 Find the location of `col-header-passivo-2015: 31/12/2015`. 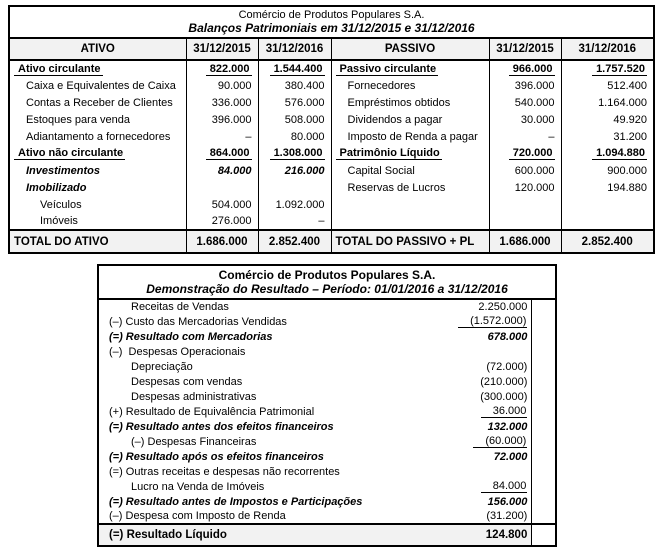

col-header-passivo-2015: 31/12/2015 is located at coordinates (525, 49).